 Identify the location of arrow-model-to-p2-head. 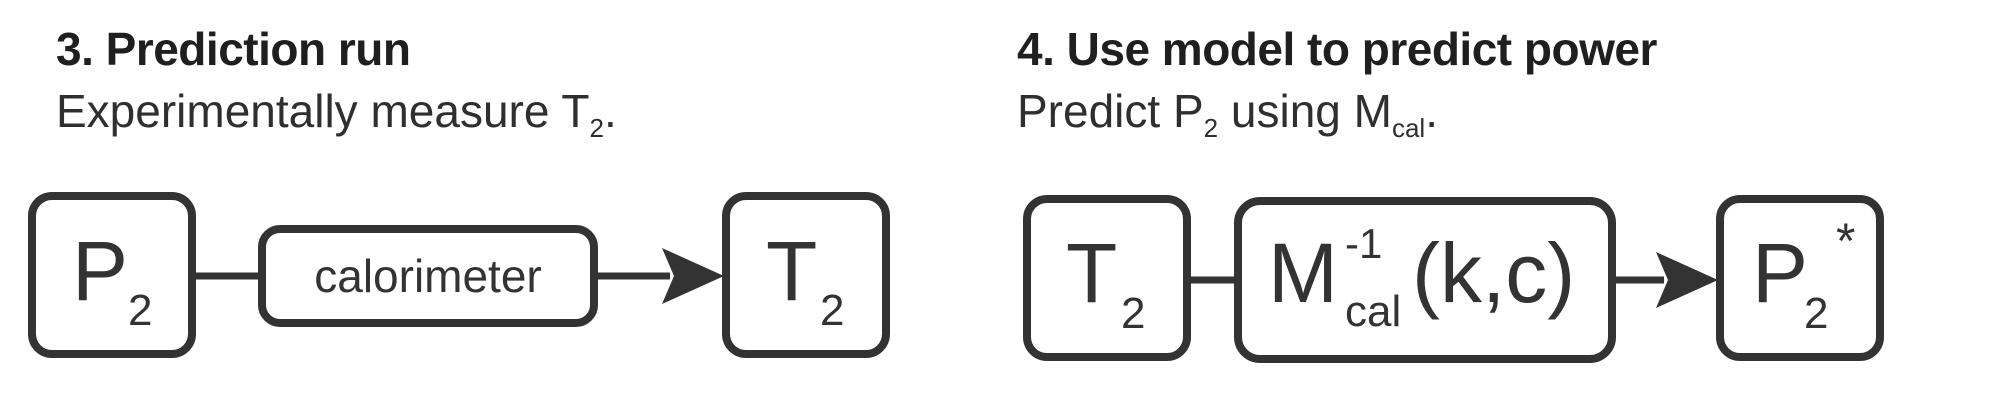
(1687, 280).